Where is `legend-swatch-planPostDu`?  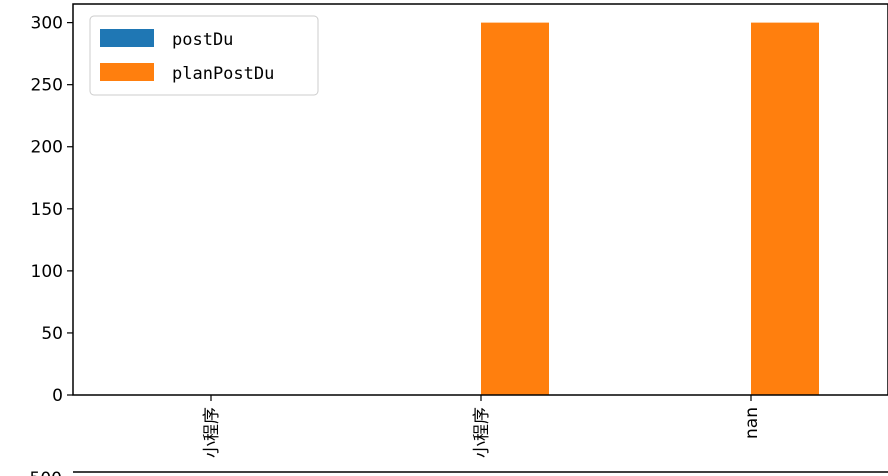 legend-swatch-planPostDu is located at coordinates (127, 72).